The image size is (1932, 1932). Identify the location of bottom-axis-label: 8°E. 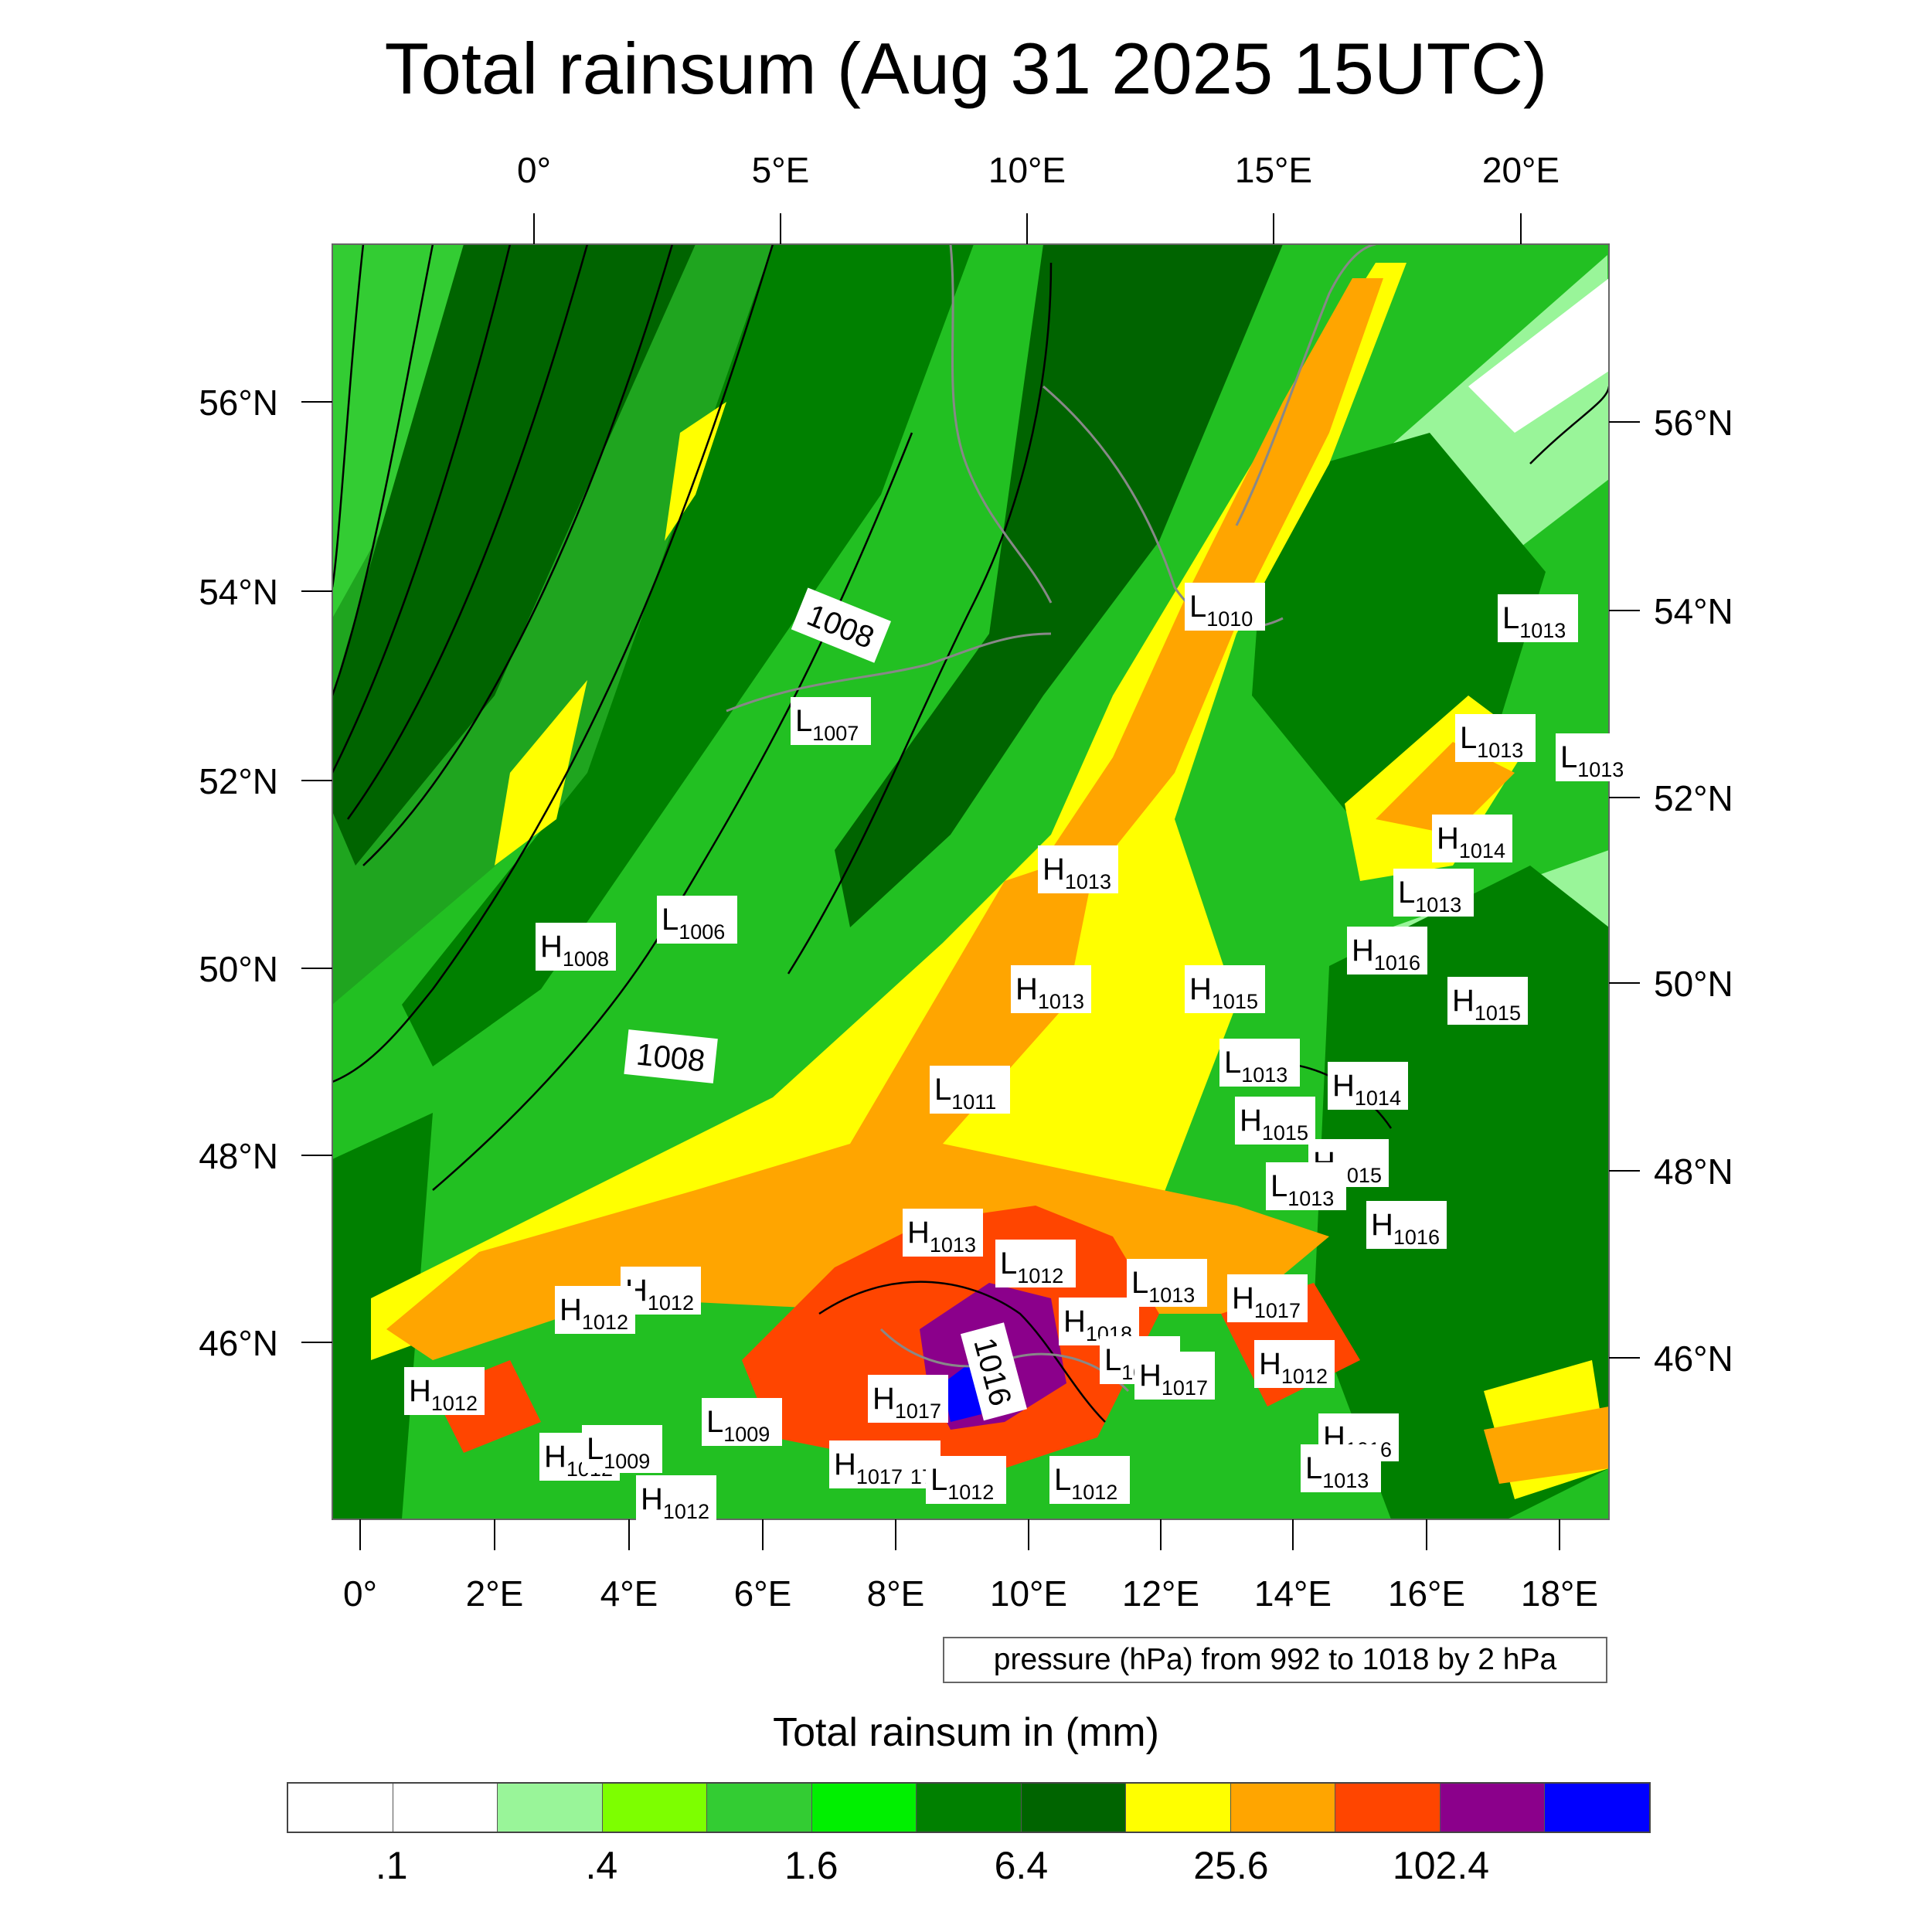
(896, 1594).